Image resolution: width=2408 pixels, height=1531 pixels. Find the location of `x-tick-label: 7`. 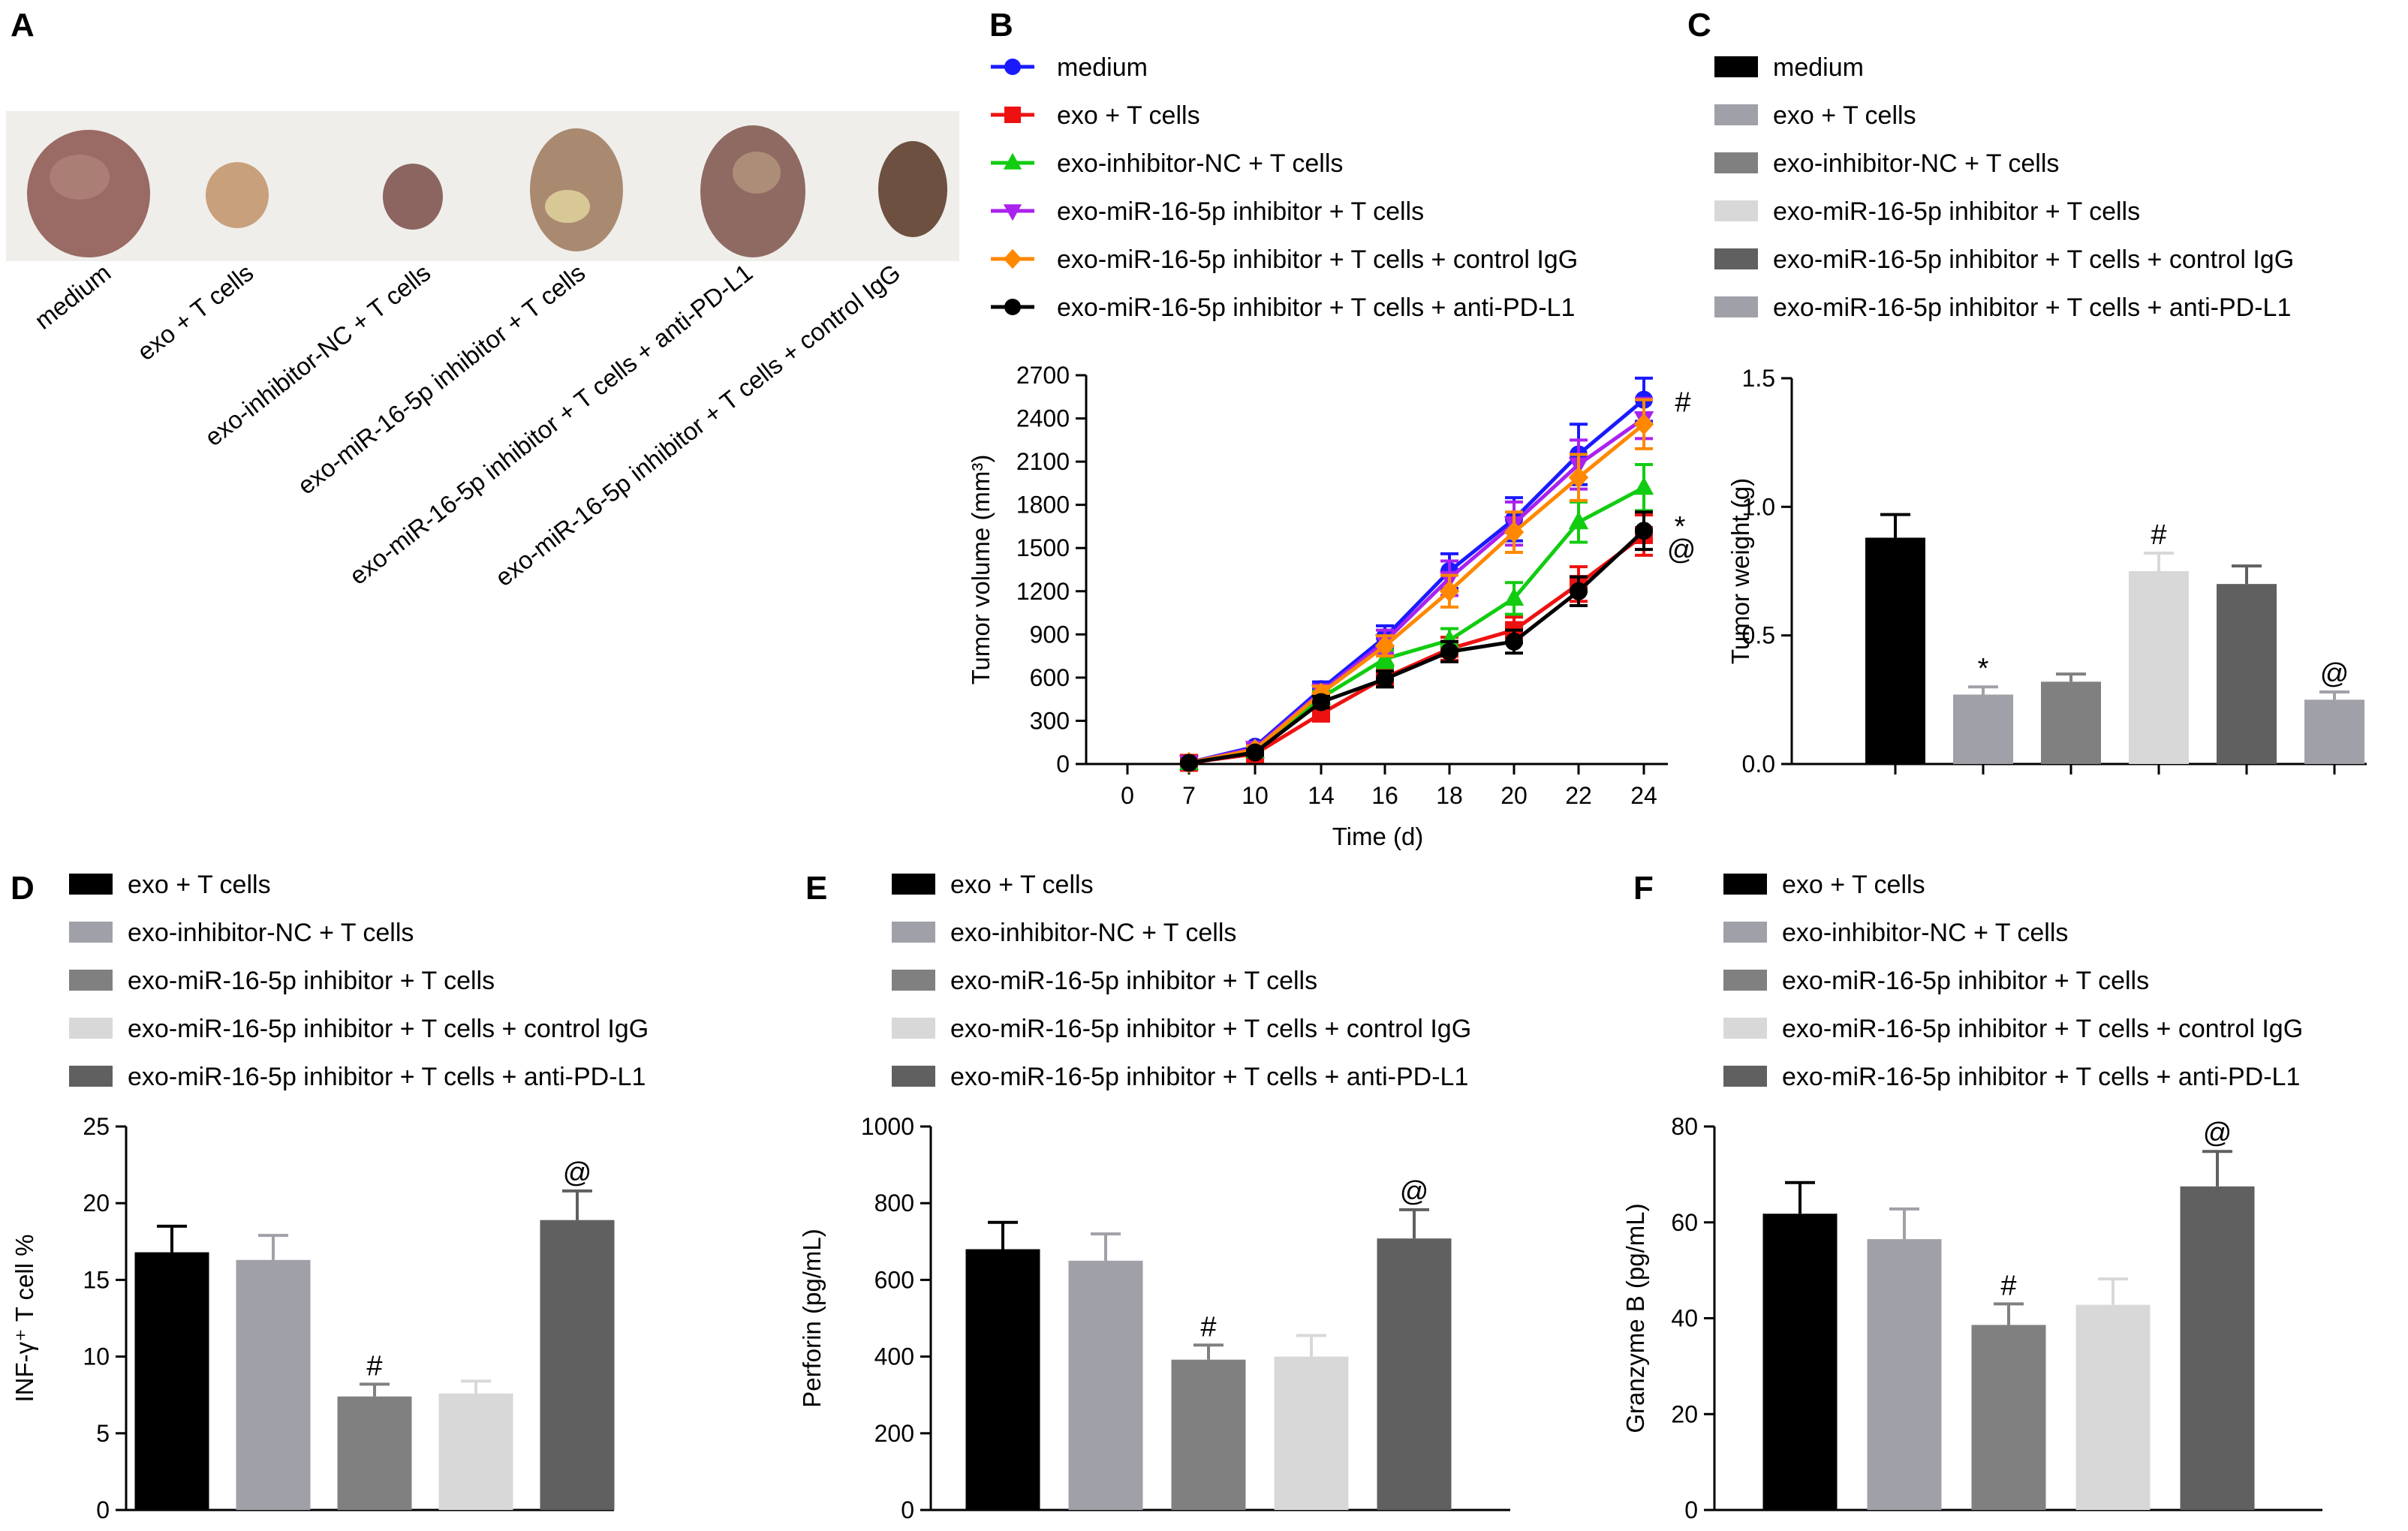

x-tick-label: 7 is located at coordinates (1189, 795).